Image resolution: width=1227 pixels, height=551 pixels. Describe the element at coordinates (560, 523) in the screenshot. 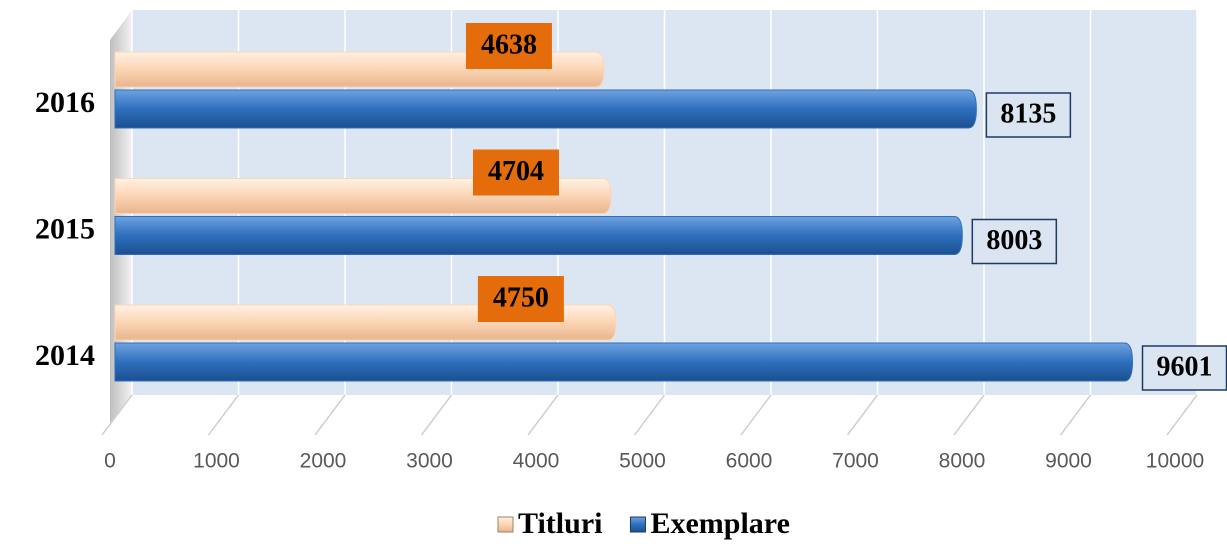

I see `legend-label: Titluri` at that location.